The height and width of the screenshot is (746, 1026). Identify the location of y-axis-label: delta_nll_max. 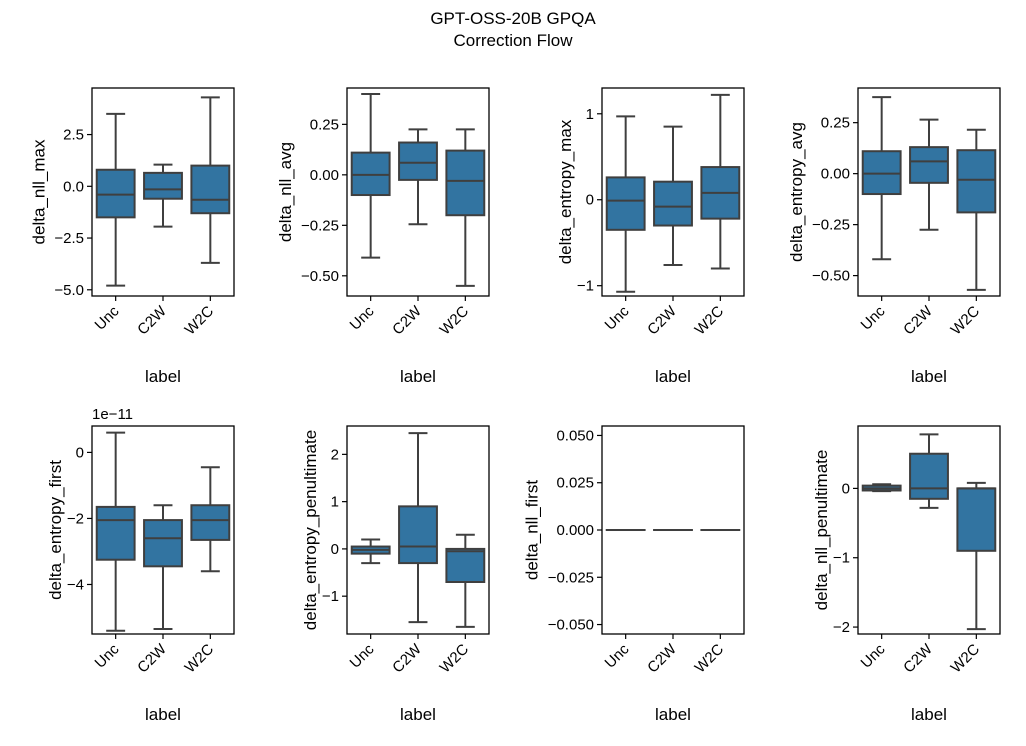
(38, 191).